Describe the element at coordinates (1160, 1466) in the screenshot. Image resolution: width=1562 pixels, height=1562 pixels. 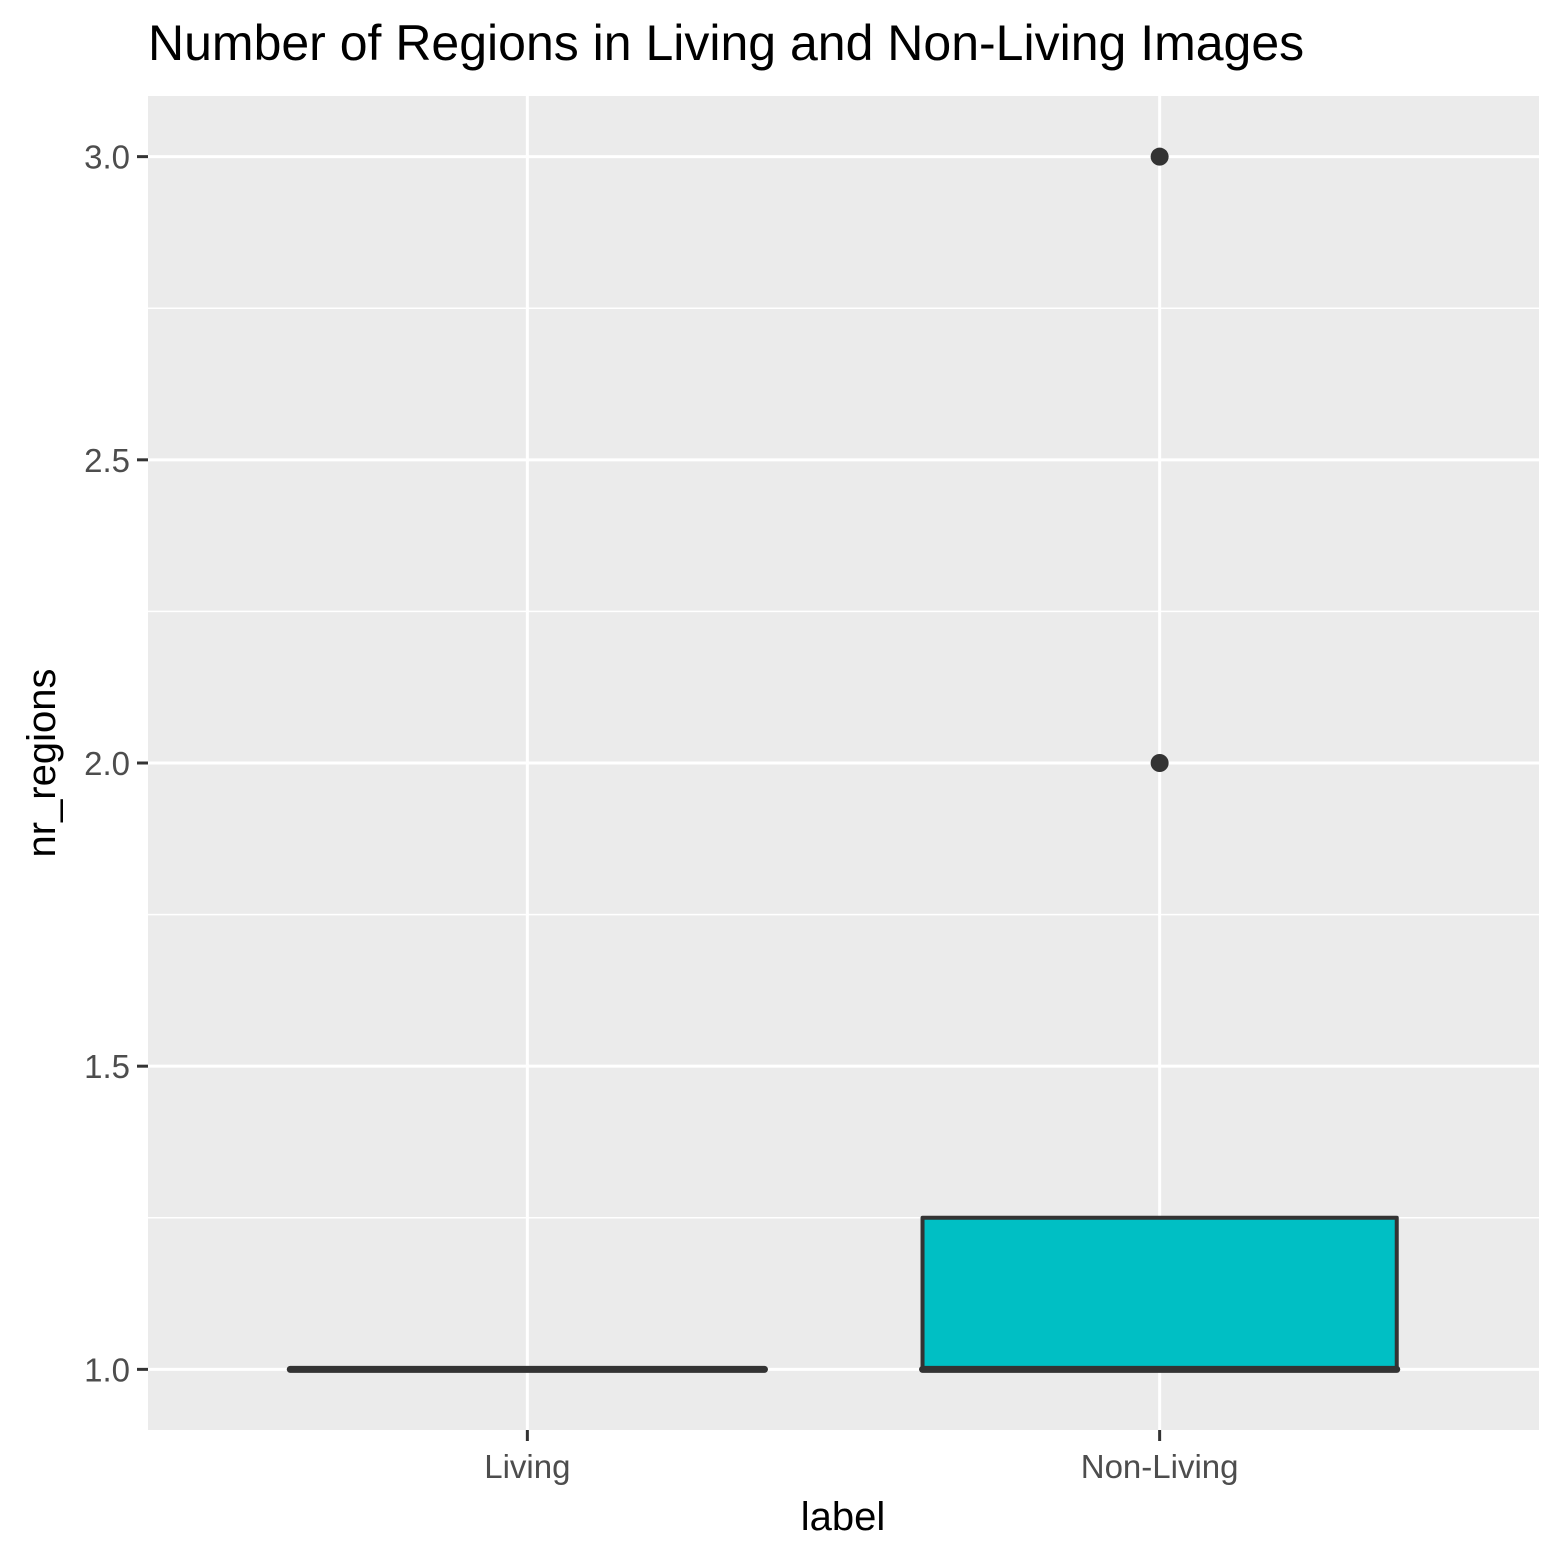
I see `x-tick-label: Non-Living` at that location.